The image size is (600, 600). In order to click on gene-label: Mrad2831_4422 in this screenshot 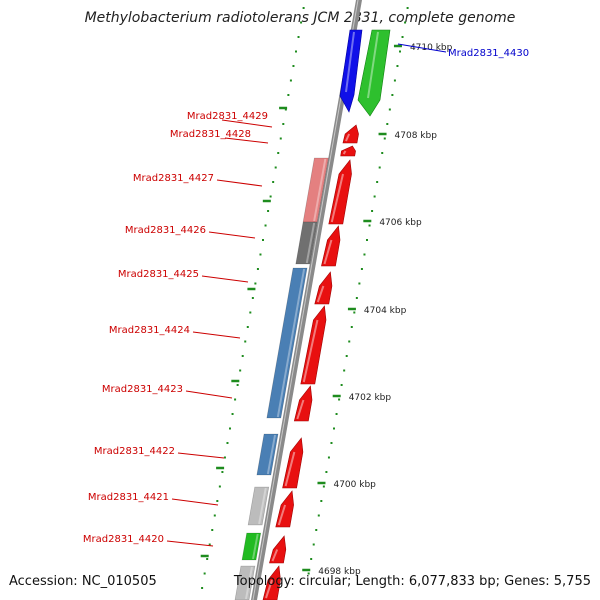, I will do `click(134, 451)`.